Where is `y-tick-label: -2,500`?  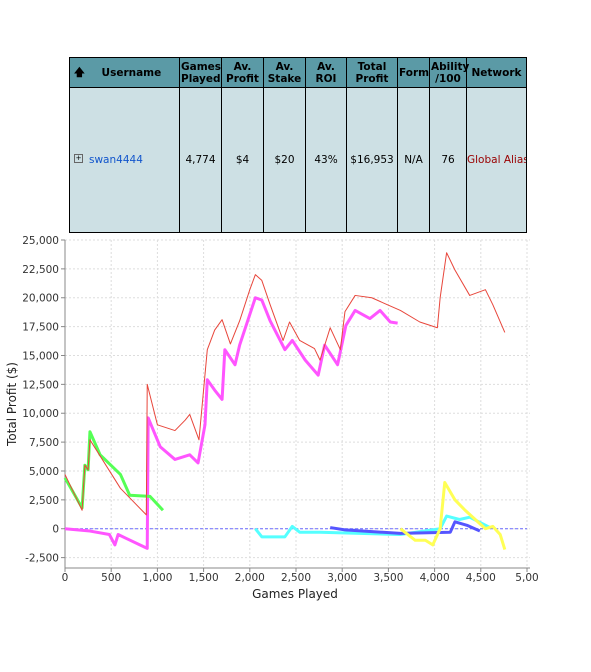 y-tick-label: -2,500 is located at coordinates (42, 559).